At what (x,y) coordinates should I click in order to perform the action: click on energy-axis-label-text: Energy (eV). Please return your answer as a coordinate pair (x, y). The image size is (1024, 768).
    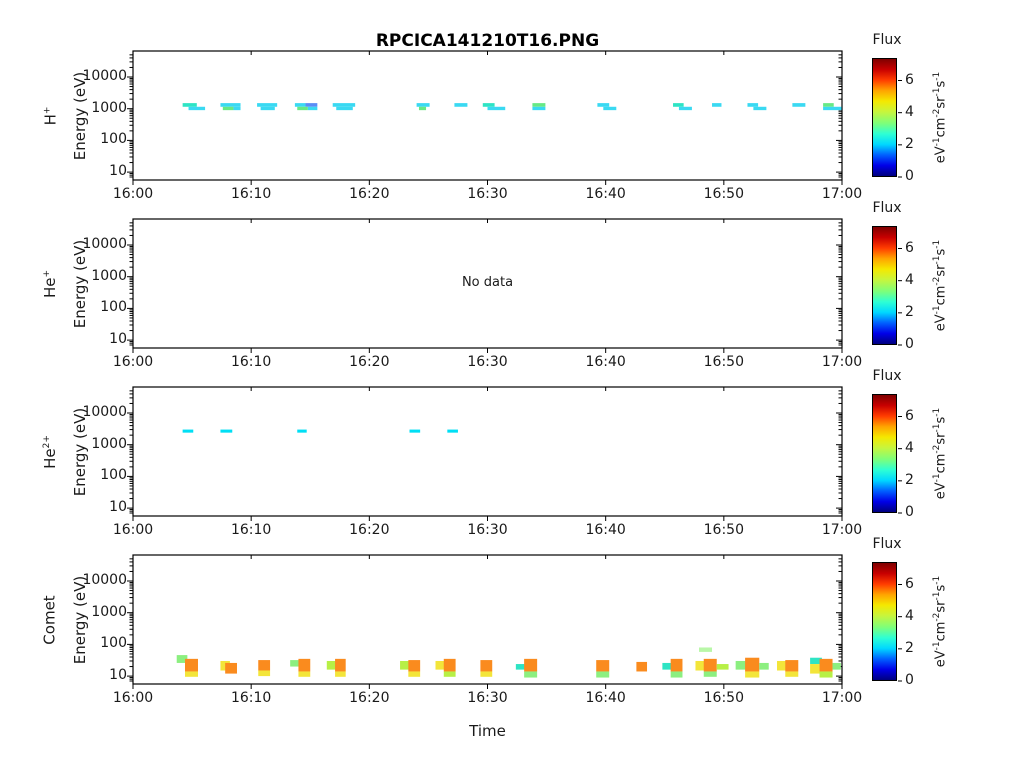
    Looking at the image, I should click on (79, 619).